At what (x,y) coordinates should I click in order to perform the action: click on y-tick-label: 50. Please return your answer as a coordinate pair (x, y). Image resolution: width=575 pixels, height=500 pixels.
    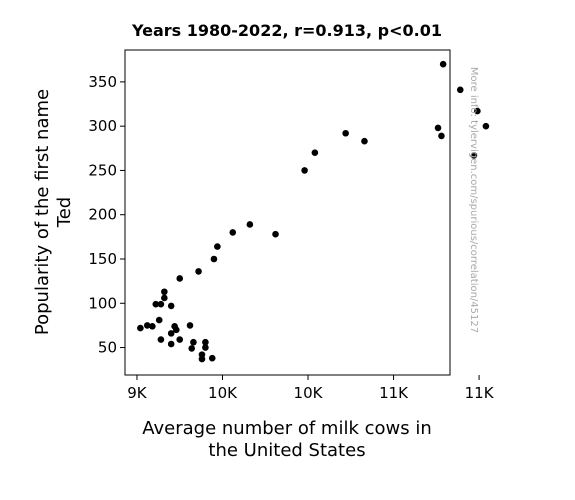
    Looking at the image, I should click on (107, 348).